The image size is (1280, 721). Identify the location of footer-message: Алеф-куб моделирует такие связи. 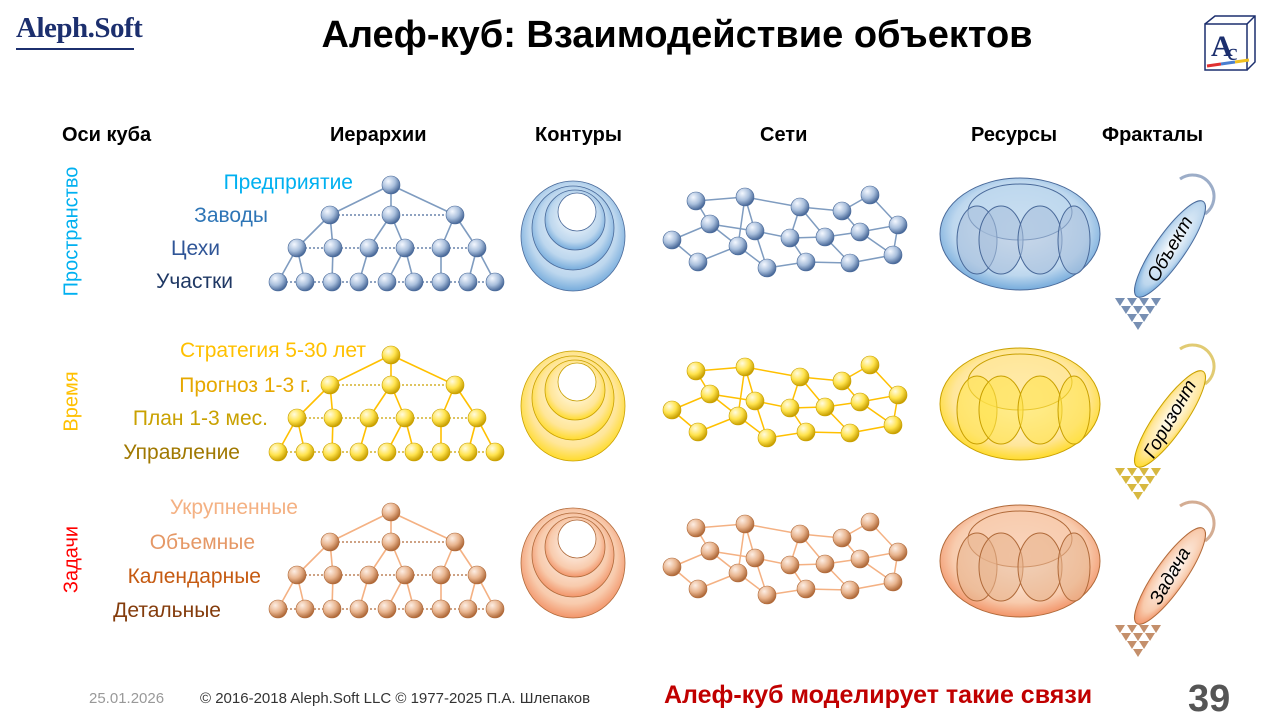
(878, 695).